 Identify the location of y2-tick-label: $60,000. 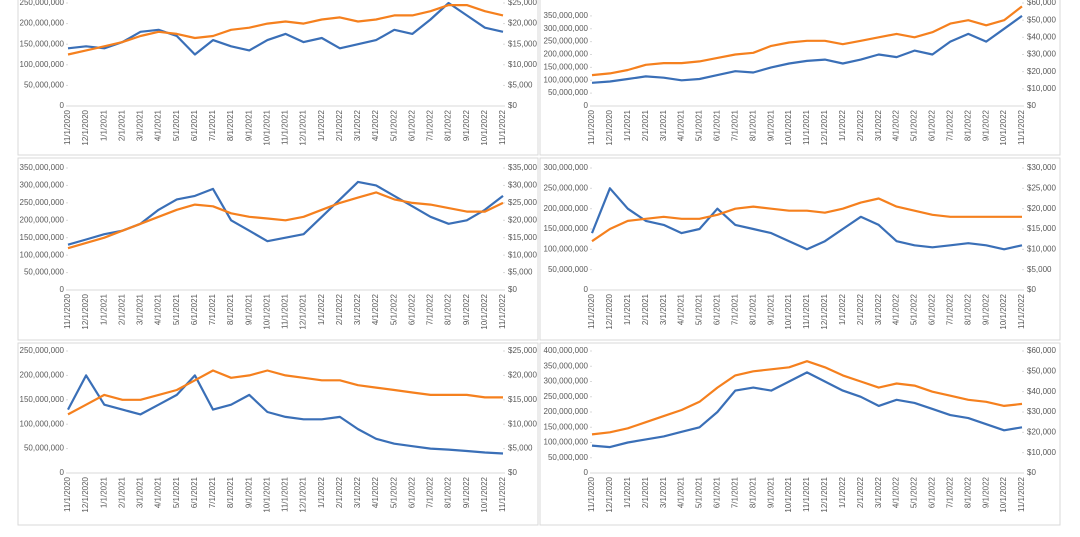
(1041, 3).